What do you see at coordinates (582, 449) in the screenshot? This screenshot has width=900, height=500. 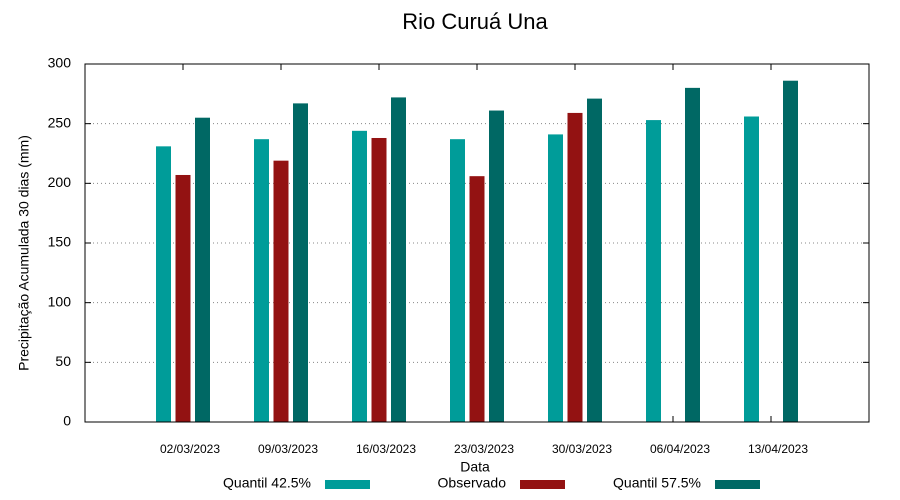 I see `x-tick-label: 30/03/2023` at bounding box center [582, 449].